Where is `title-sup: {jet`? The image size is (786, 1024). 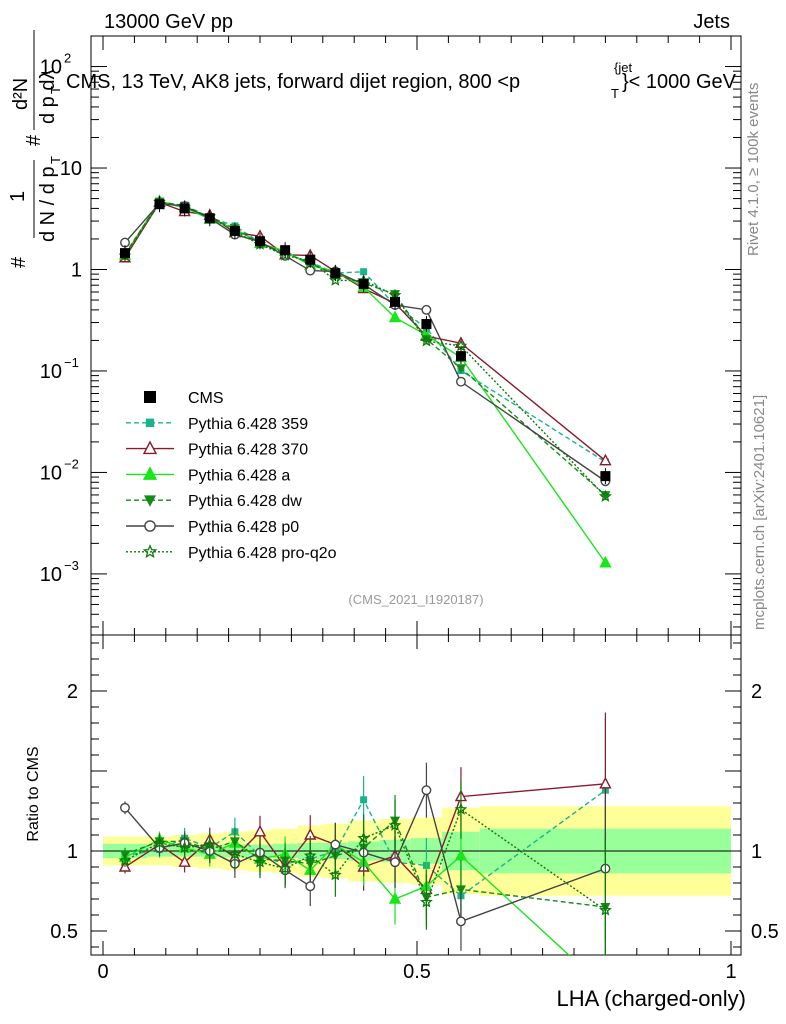
title-sup: {jet is located at coordinates (623, 67).